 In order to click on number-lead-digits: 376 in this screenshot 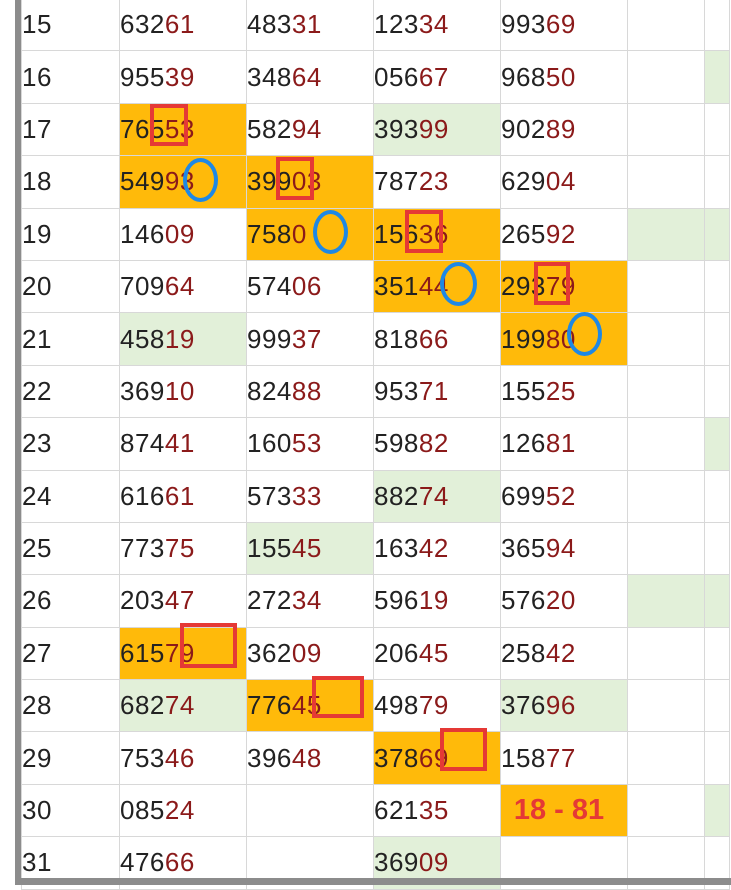, I will do `click(523, 705)`.